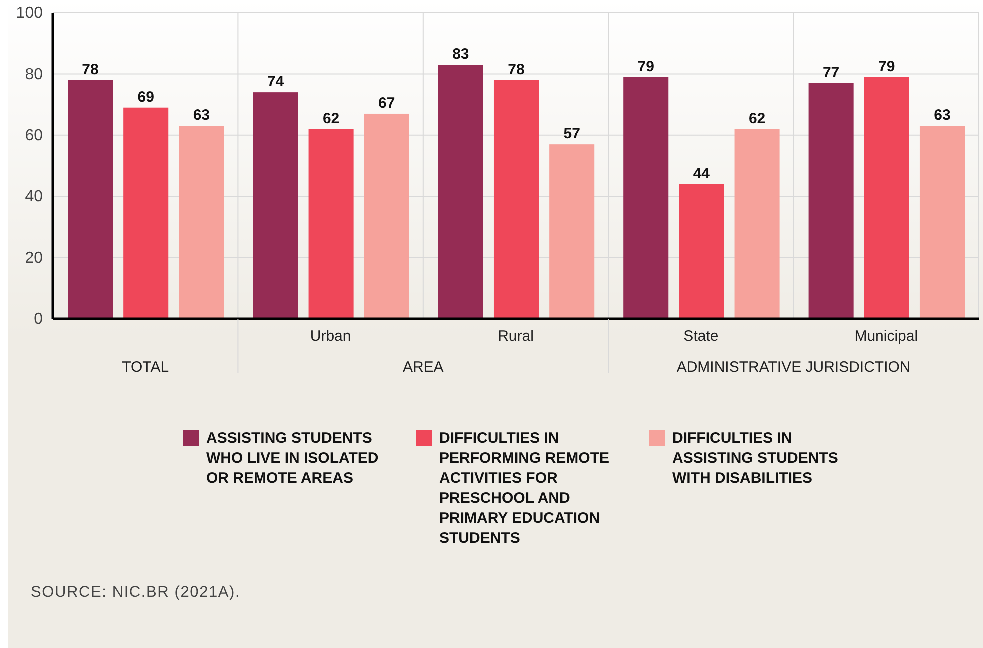 The image size is (983, 648). I want to click on data-label: 67, so click(387, 103).